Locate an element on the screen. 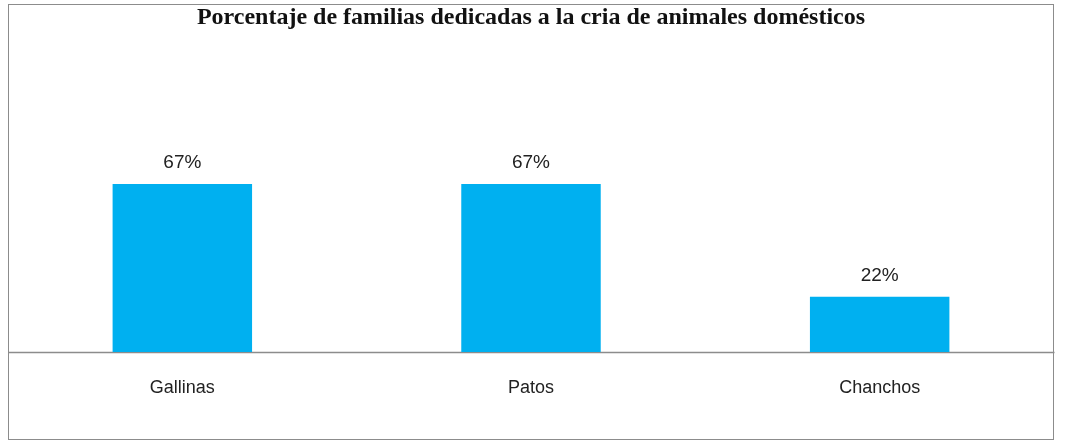  data-label: 22% is located at coordinates (879, 274).